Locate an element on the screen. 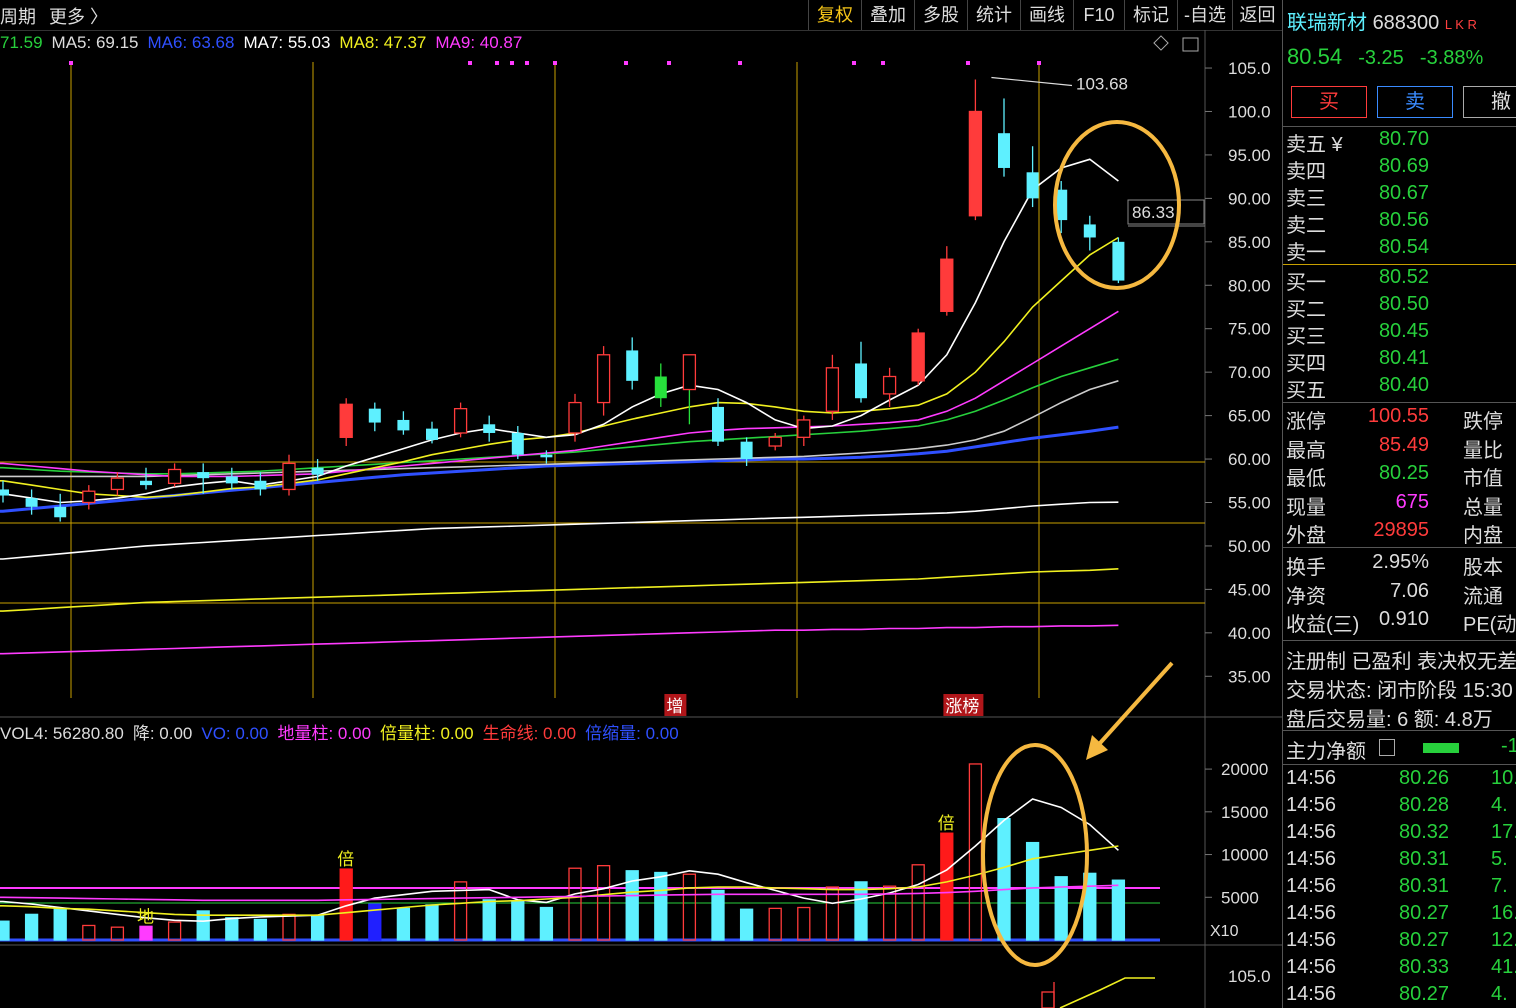 Image resolution: width=1516 pixels, height=1008 pixels. stock-code: 688300 is located at coordinates (1406, 23).